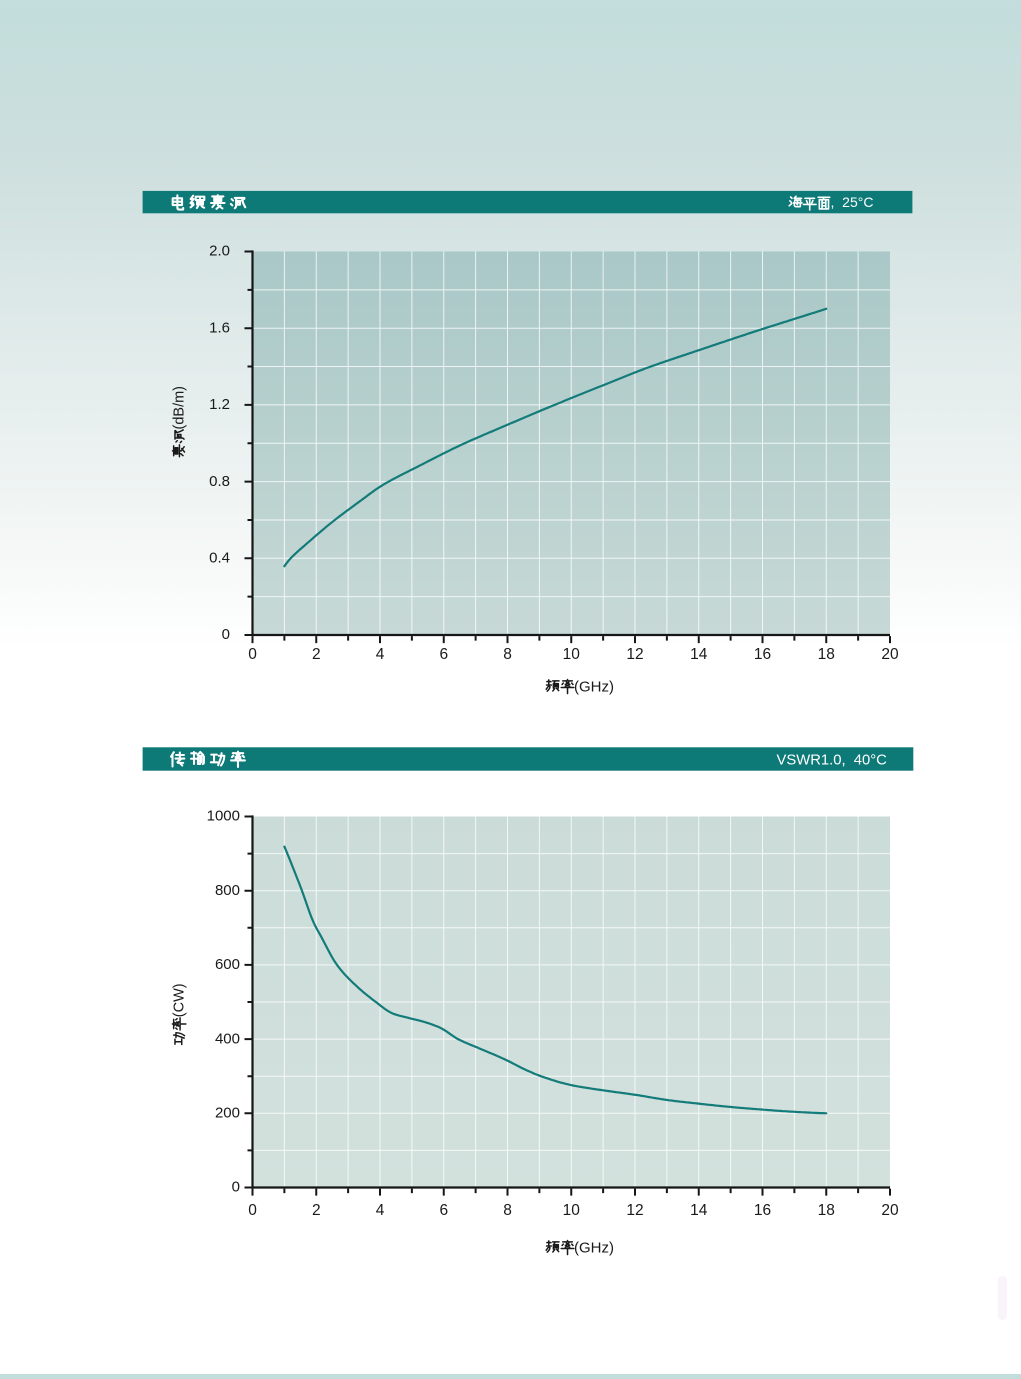 This screenshot has width=1021, height=1379. I want to click on svg-text: 1.2, so click(219, 404).